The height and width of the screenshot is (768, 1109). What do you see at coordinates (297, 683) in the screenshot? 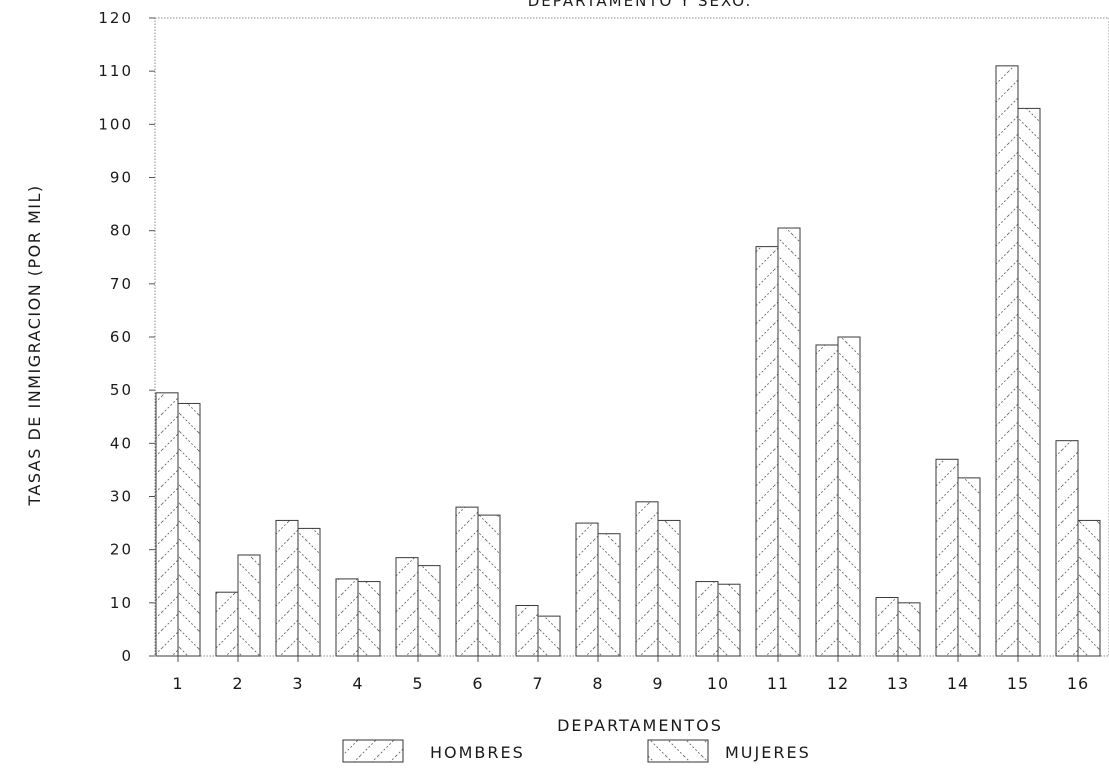
I see `x-tick-label: 3` at bounding box center [297, 683].